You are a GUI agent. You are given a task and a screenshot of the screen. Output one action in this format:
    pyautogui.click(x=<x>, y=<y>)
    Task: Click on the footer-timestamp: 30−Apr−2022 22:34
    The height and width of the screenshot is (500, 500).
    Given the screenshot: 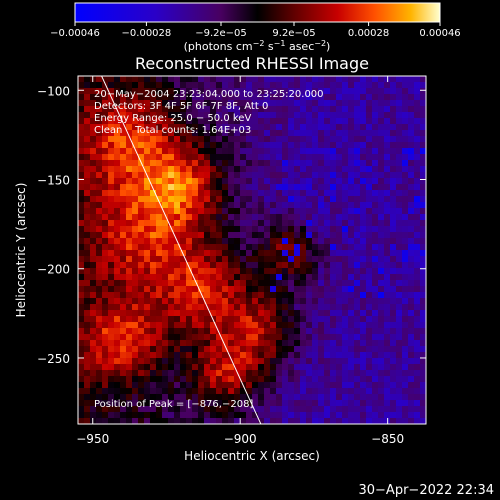 What is the action you would take?
    pyautogui.click(x=427, y=490)
    